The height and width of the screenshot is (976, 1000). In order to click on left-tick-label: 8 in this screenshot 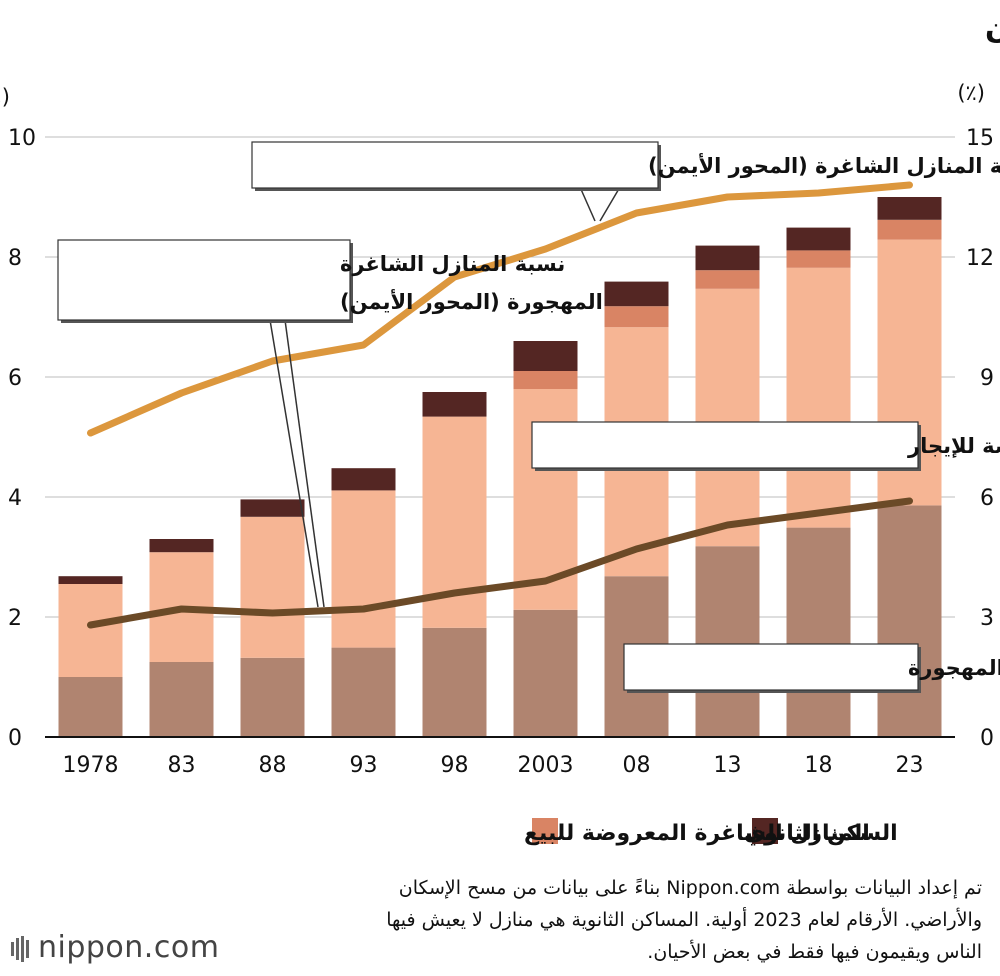, I will do `click(15, 258)`.